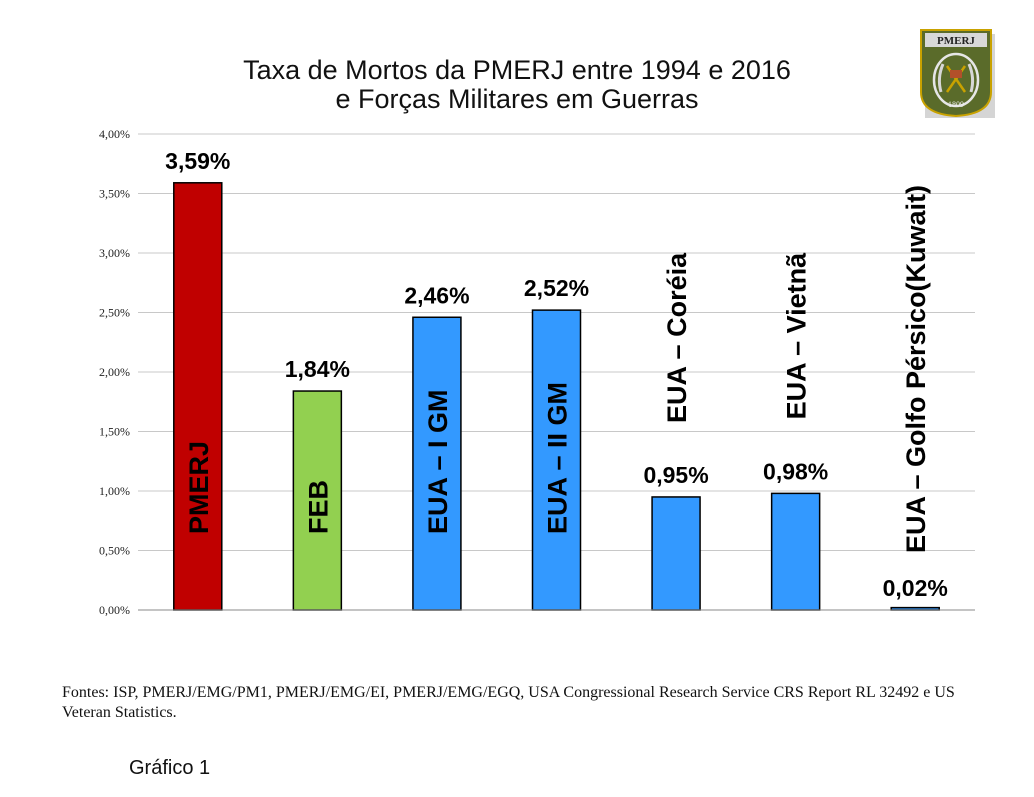  I want to click on chart-title-line-2: e Forças Militares em Guerras, so click(516, 99).